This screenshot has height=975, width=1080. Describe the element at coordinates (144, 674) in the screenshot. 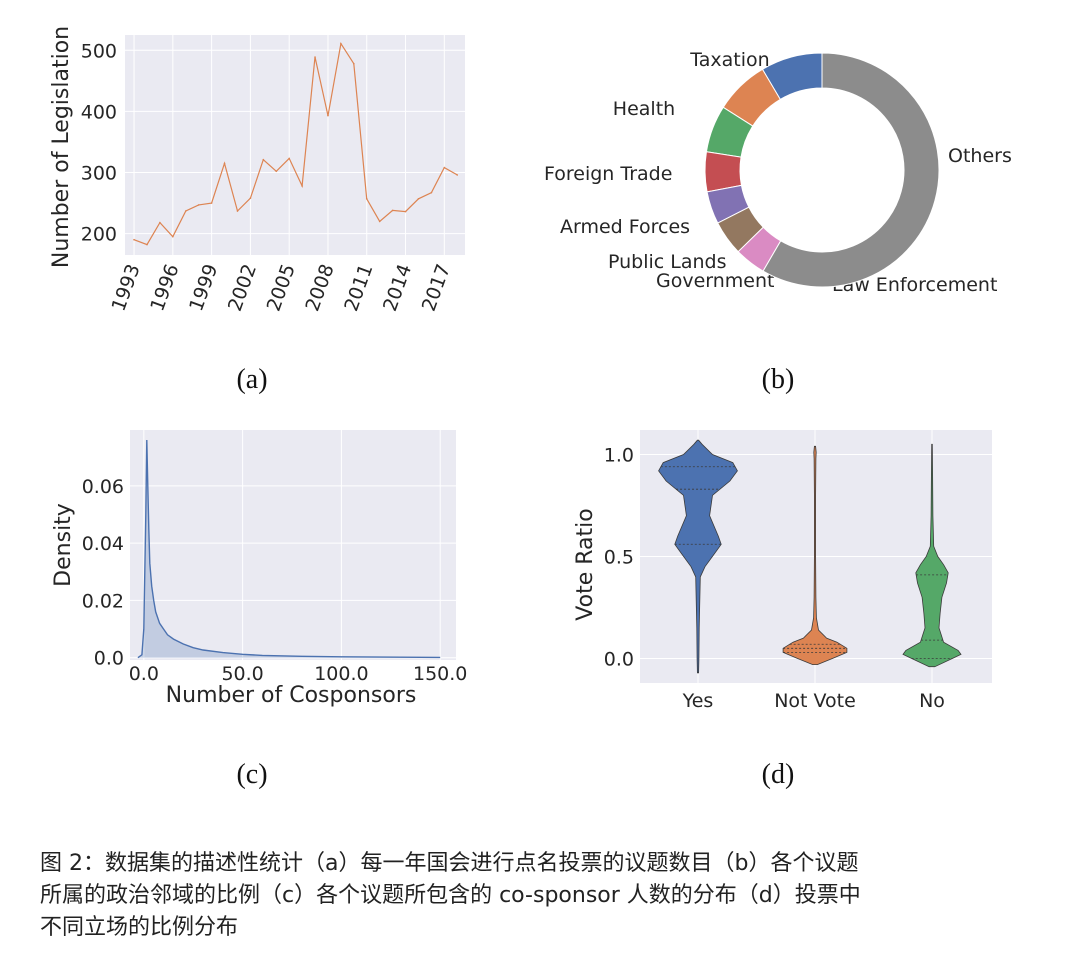

I see `x-tick-label: 0.0` at that location.